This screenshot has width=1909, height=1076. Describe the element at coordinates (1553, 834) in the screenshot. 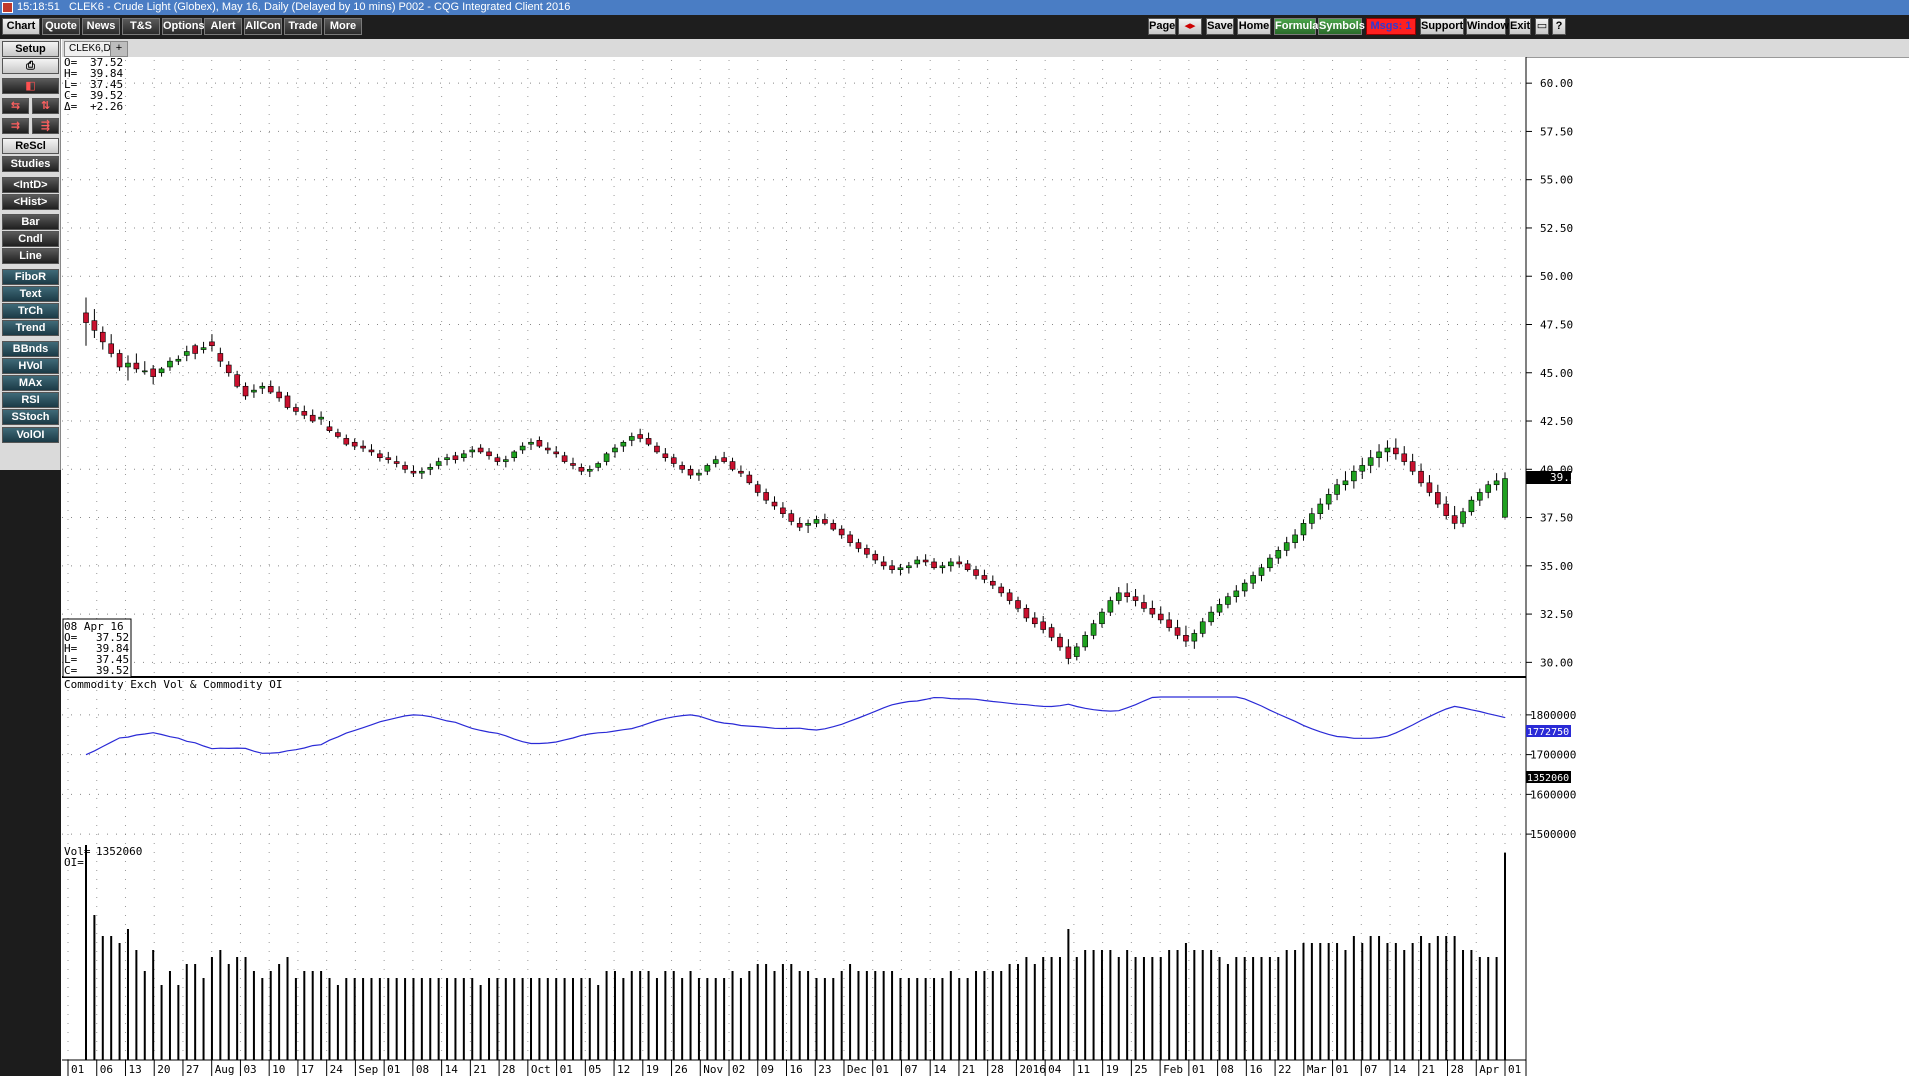

I see `indicator-tick-label: 1500000` at that location.